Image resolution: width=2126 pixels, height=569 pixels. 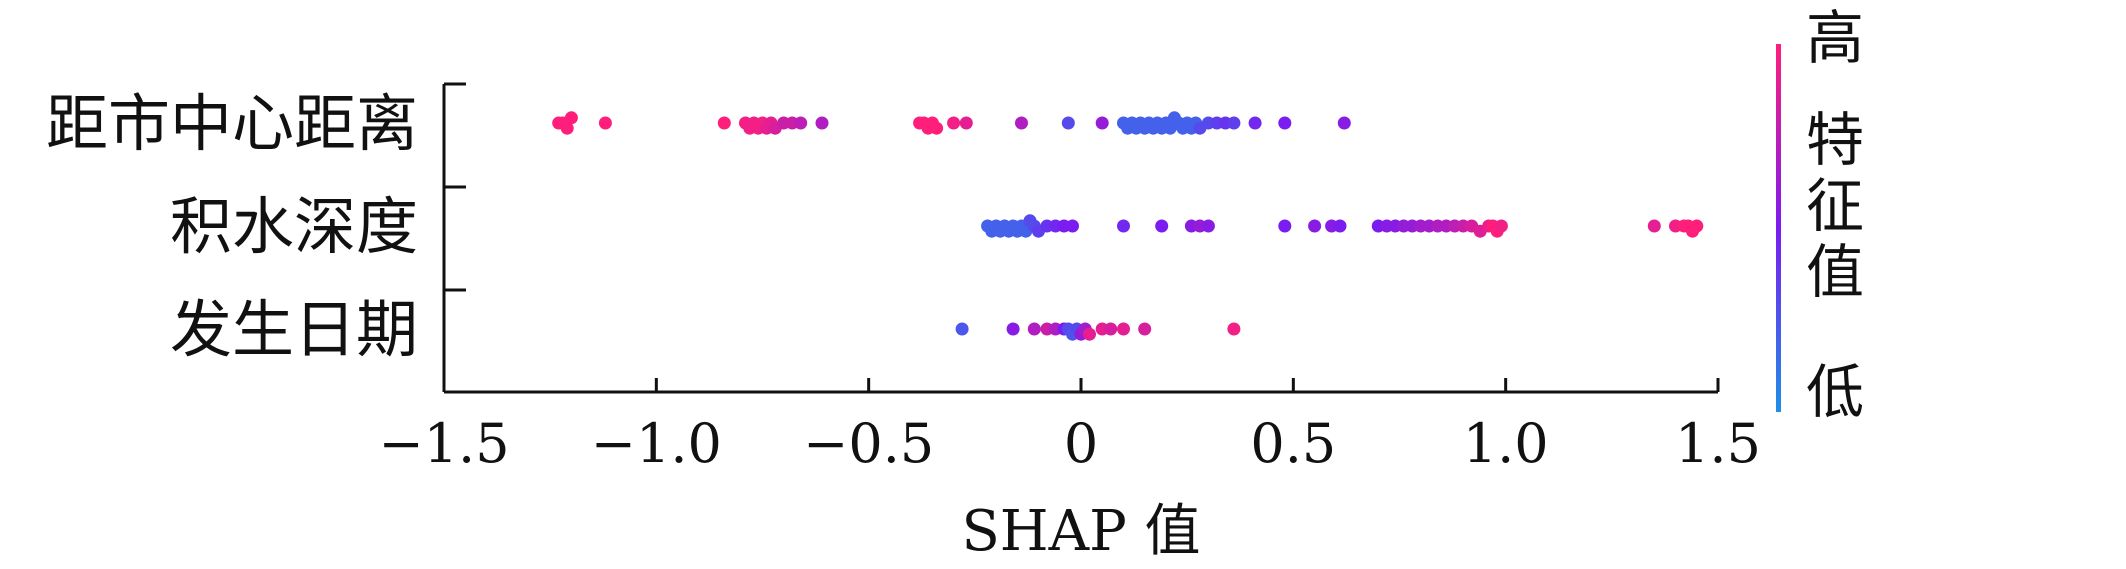 What do you see at coordinates (1835, 206) in the screenshot?
I see `colorbar-title: 特征值` at bounding box center [1835, 206].